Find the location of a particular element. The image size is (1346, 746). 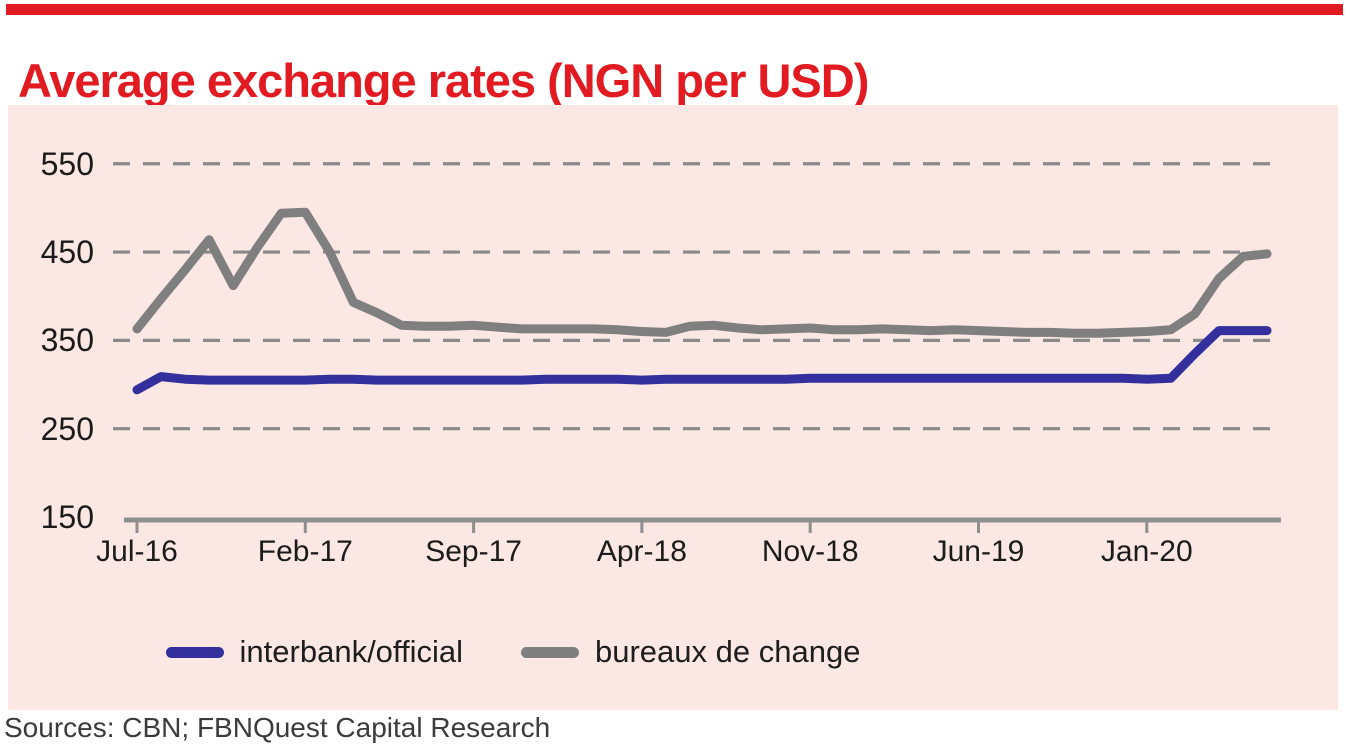

x-tick-label: Apr-18 is located at coordinates (641, 551).